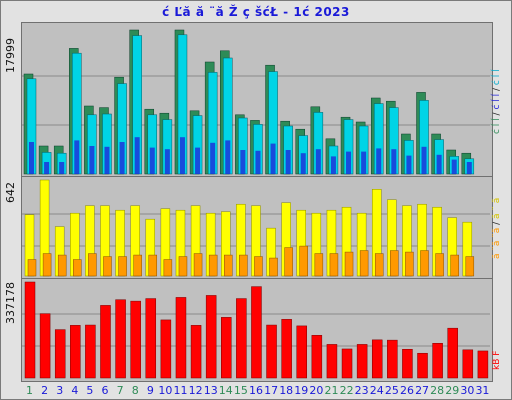 Image resolution: width=512 pixels, height=400 pixels. I want to click on chart-title: ć Ľă ă ¨ă Ž ç šćŁ - 1ć 2023, so click(256, 12).